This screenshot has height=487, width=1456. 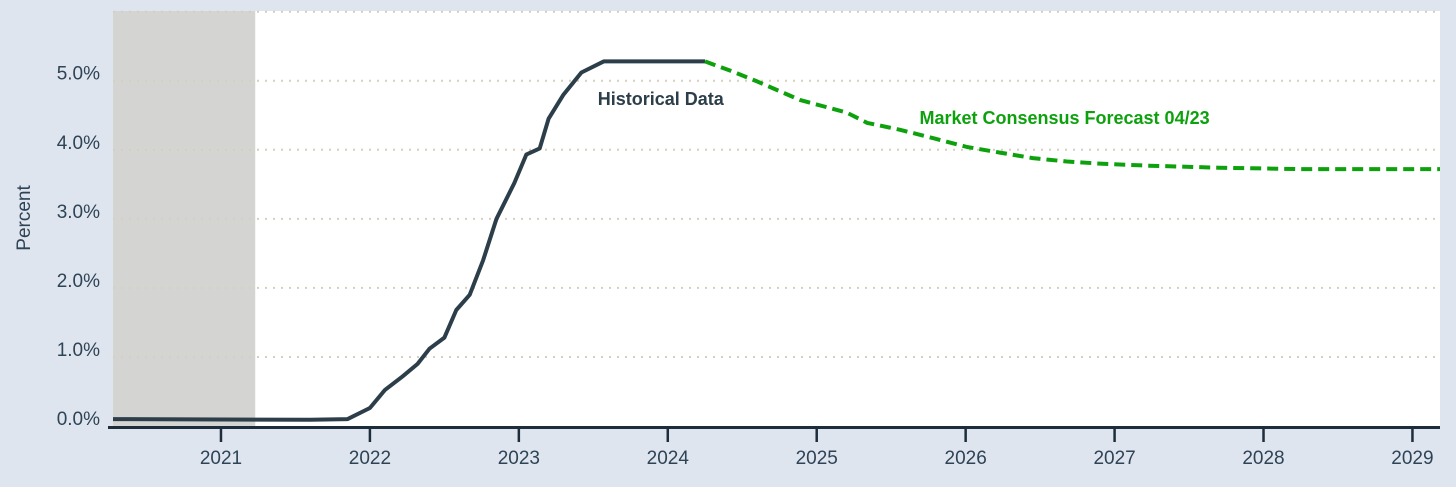 I want to click on y-axis-label: 5.0%, so click(x=78, y=74).